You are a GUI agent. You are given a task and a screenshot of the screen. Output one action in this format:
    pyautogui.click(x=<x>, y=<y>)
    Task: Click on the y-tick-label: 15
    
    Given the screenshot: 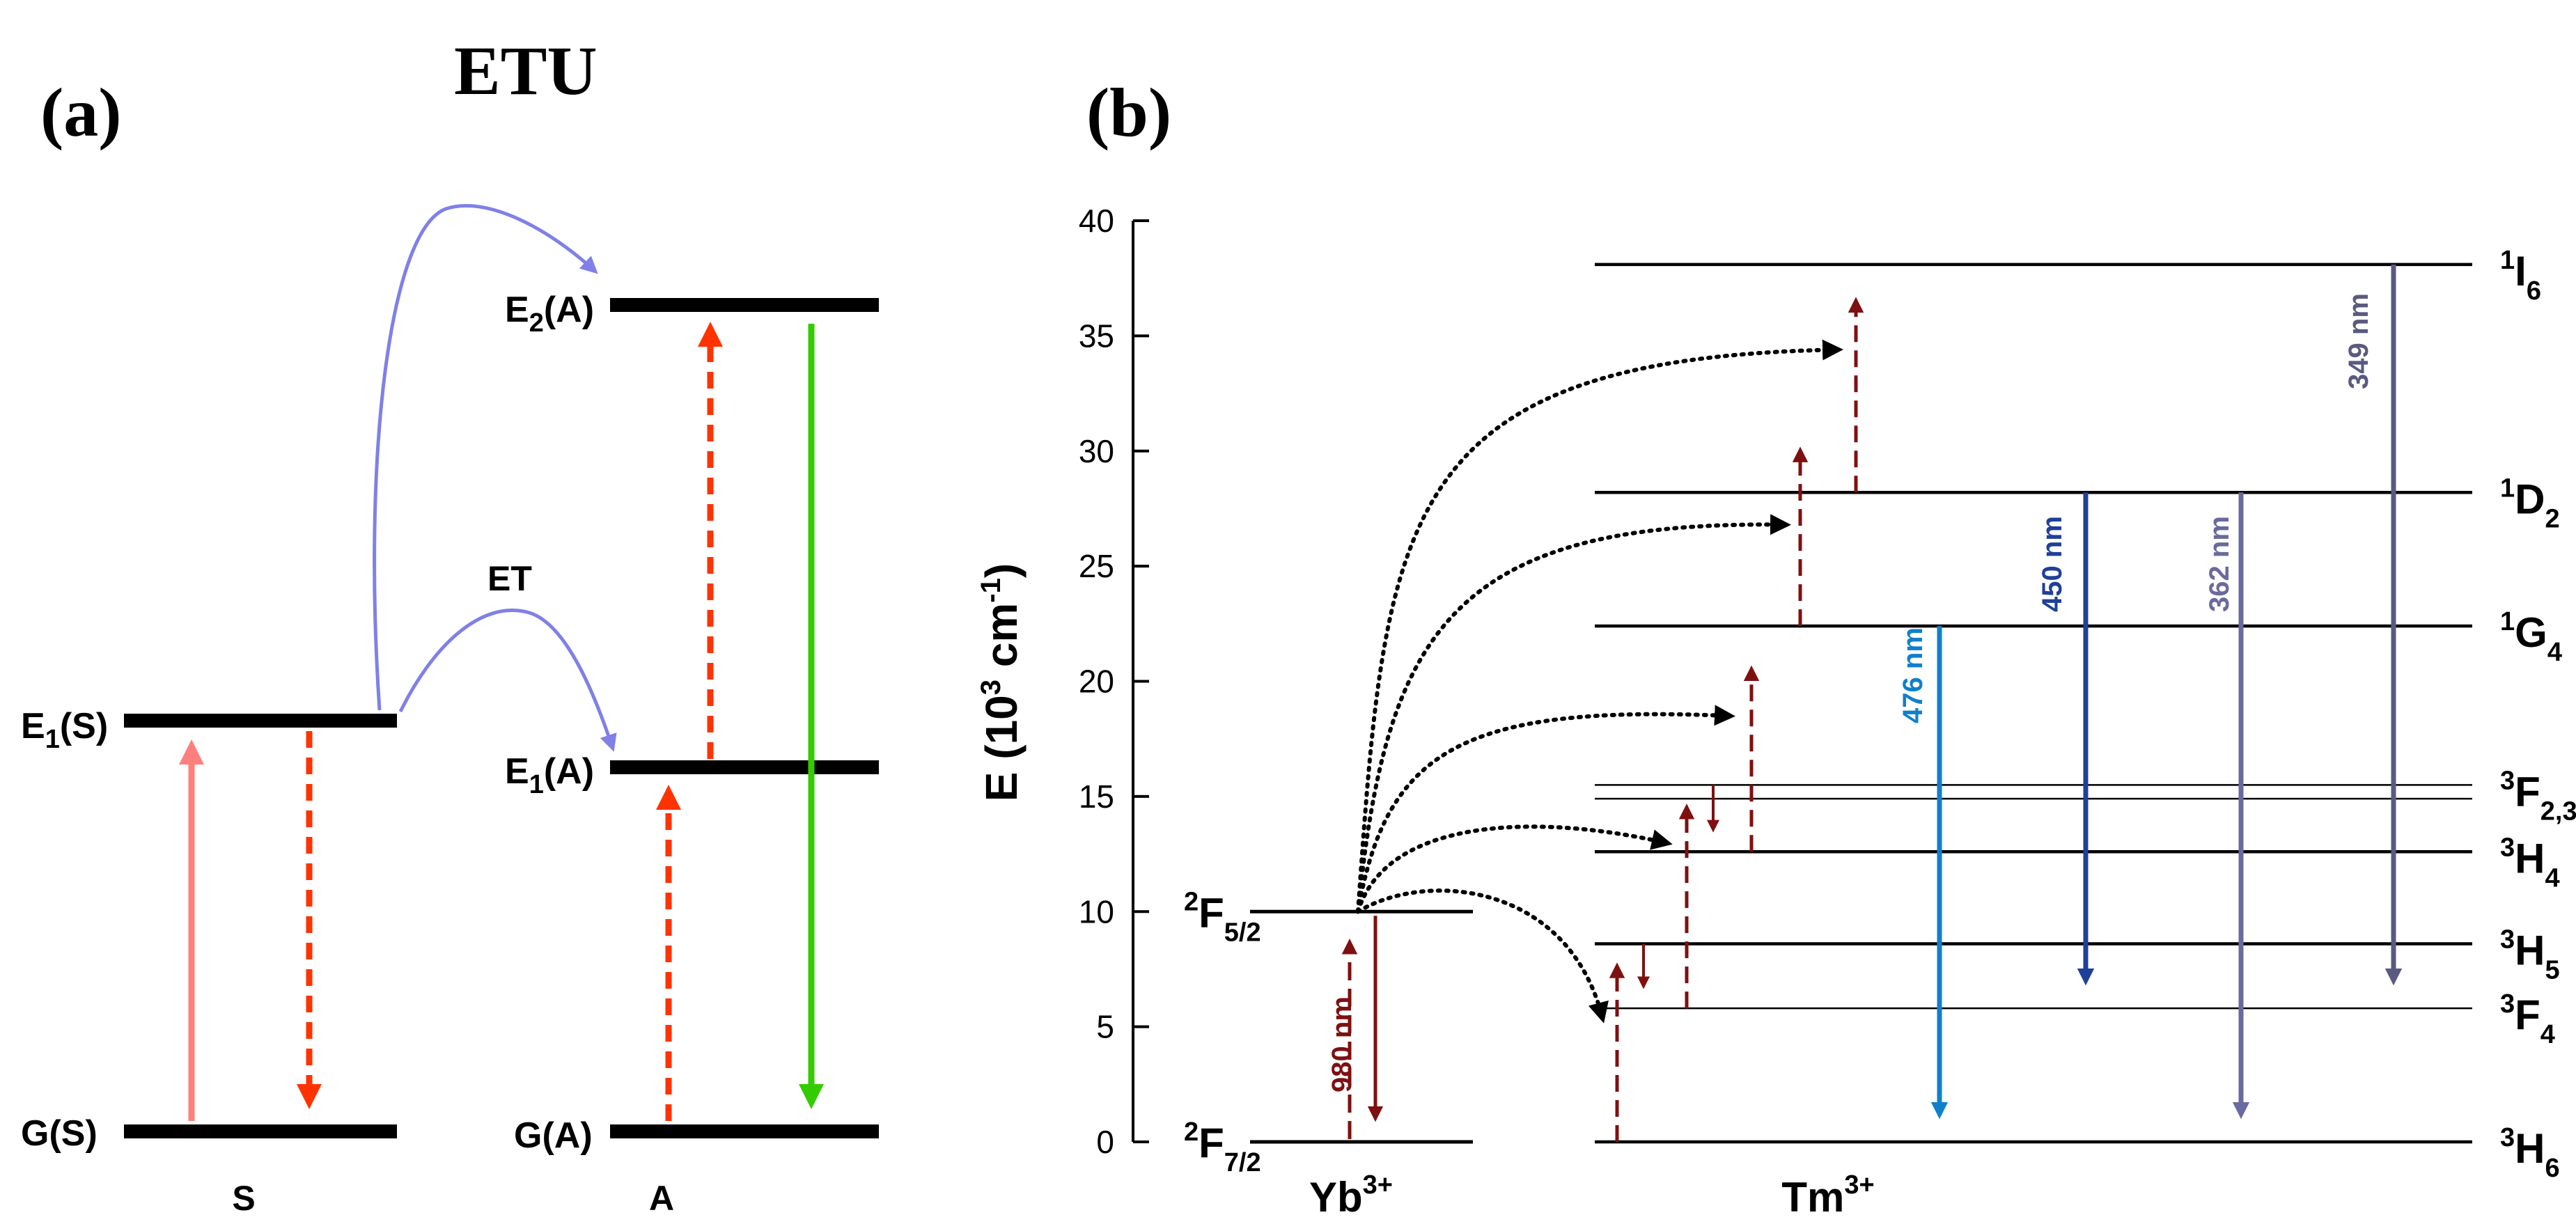 What is the action you would take?
    pyautogui.click(x=1096, y=796)
    